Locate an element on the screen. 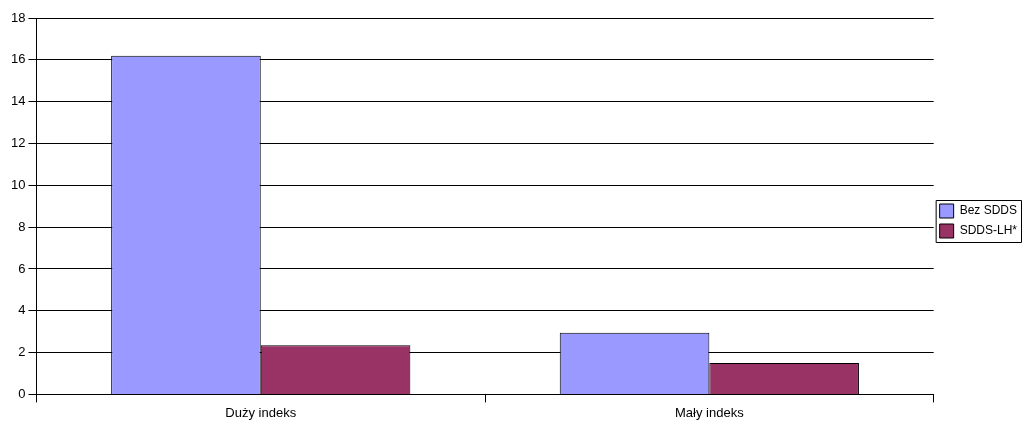 The image size is (1033, 432). legend-label: Bez SDDS is located at coordinates (988, 210).